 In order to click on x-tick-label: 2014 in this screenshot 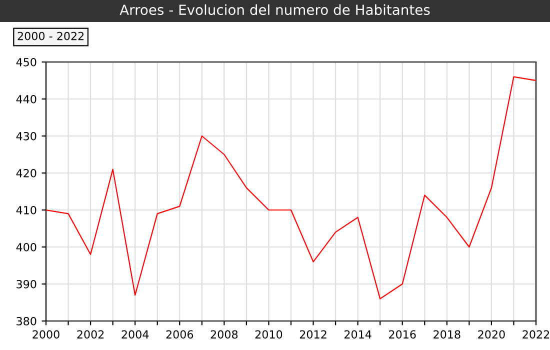, I will do `click(358, 334)`.